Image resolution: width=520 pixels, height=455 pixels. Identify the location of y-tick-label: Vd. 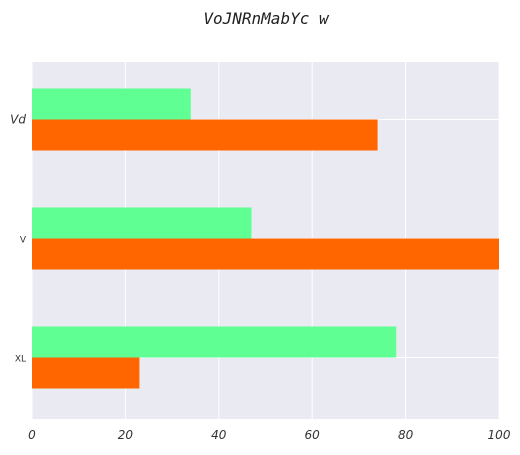
(18, 120).